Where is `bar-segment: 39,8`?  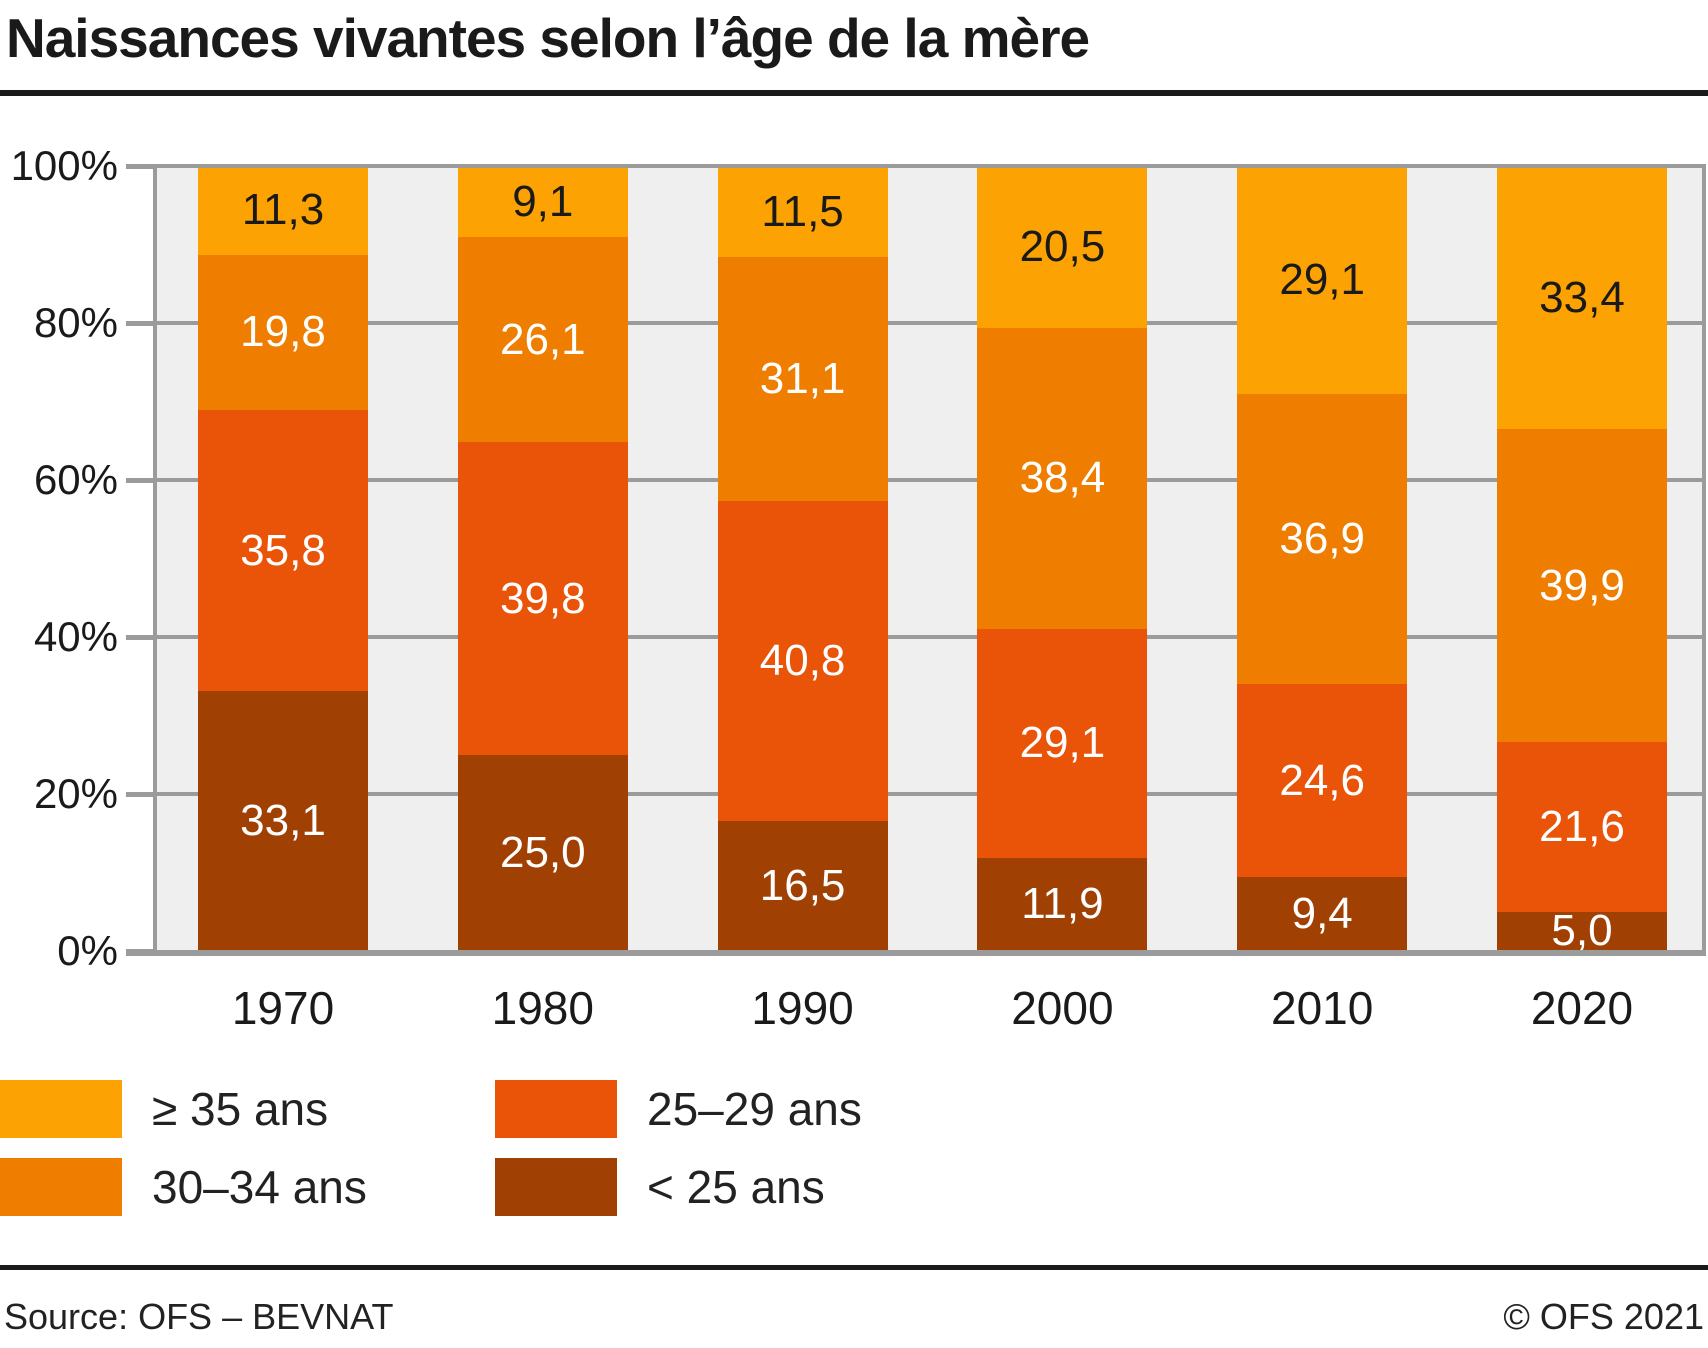
bar-segment: 39,8 is located at coordinates (542, 598).